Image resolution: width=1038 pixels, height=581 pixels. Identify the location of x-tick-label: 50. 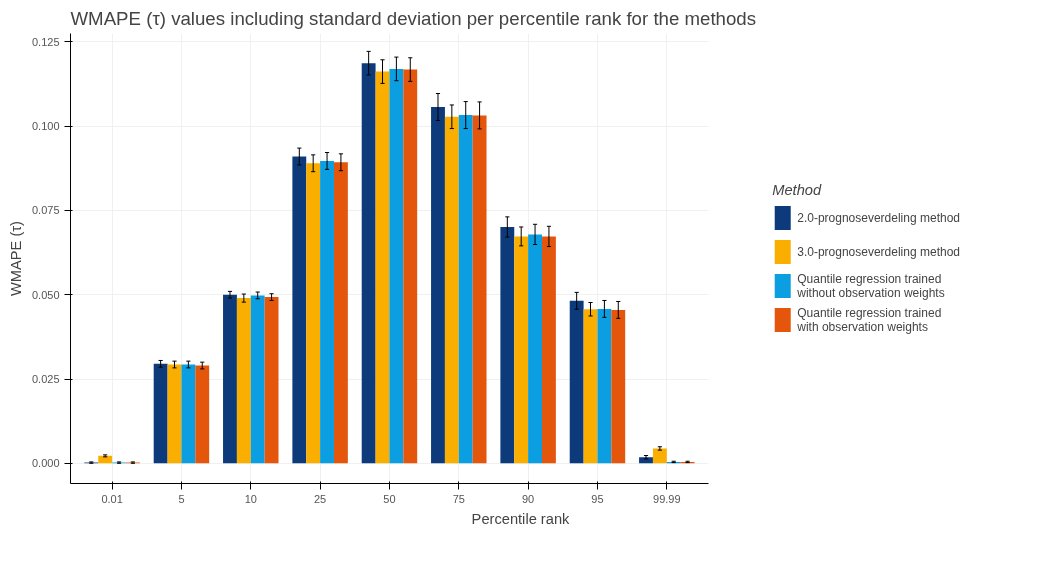
(389, 498).